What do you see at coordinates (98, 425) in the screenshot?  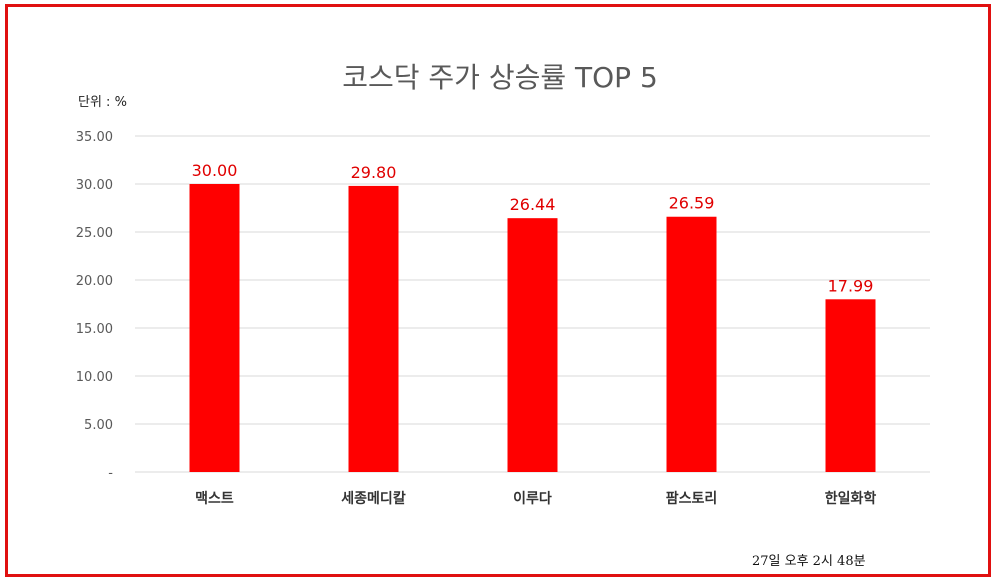 I see `y-tick-label: 5.00` at bounding box center [98, 425].